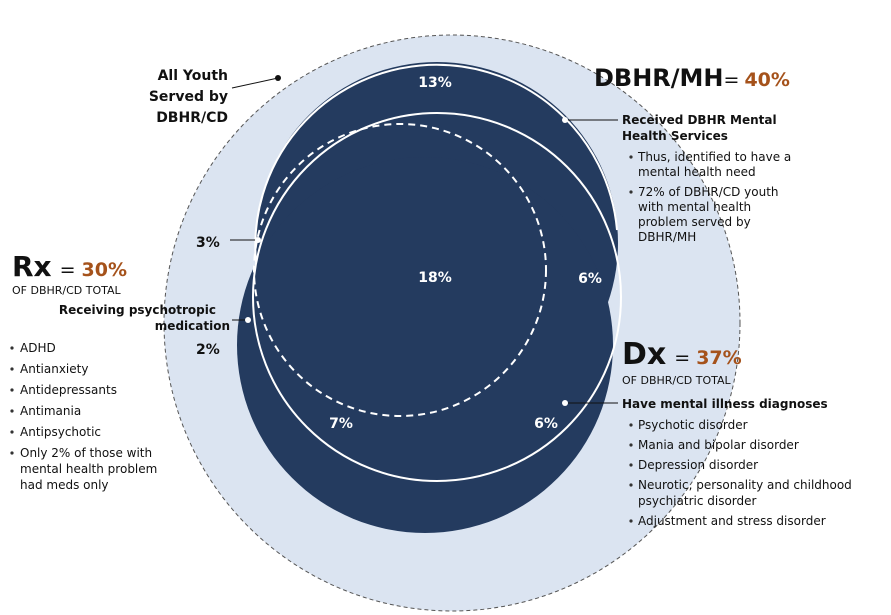 This screenshot has height=615, width=891. Describe the element at coordinates (435, 83) in the screenshot. I see `region-label: 13%` at that location.